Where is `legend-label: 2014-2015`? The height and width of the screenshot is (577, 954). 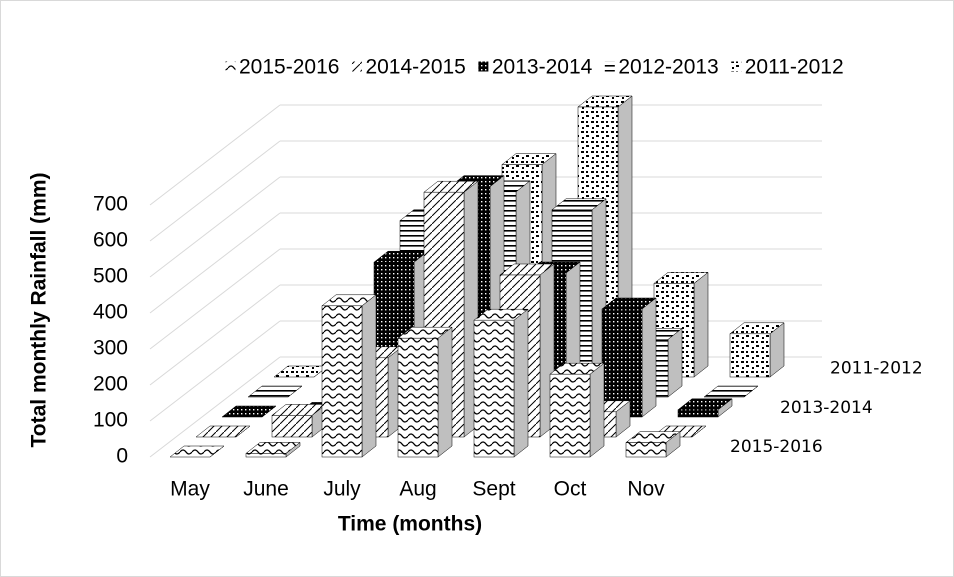
legend-label: 2014-2015 is located at coordinates (415, 67).